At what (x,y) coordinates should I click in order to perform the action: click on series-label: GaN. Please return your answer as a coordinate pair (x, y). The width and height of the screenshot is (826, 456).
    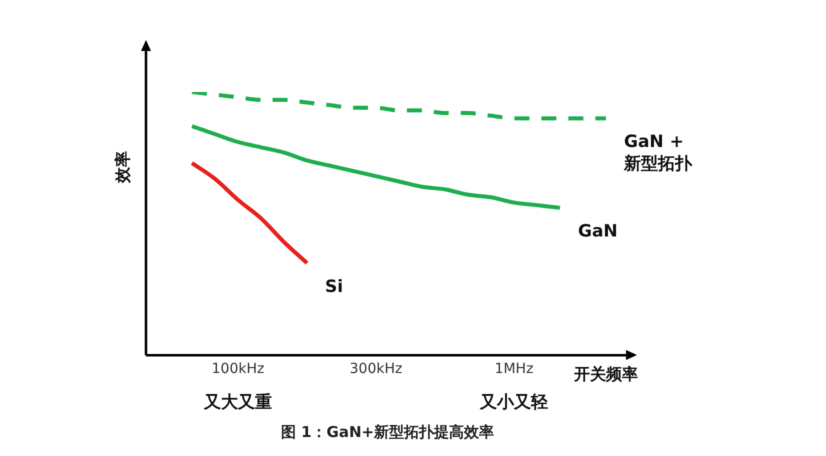
    Looking at the image, I should click on (598, 232).